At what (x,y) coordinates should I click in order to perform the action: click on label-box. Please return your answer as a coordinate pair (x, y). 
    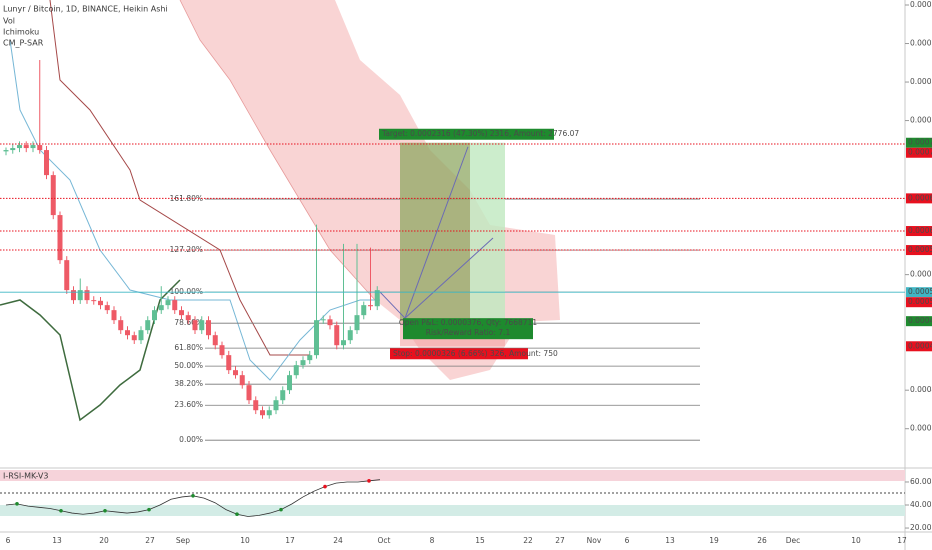
    Looking at the image, I should click on (468, 329).